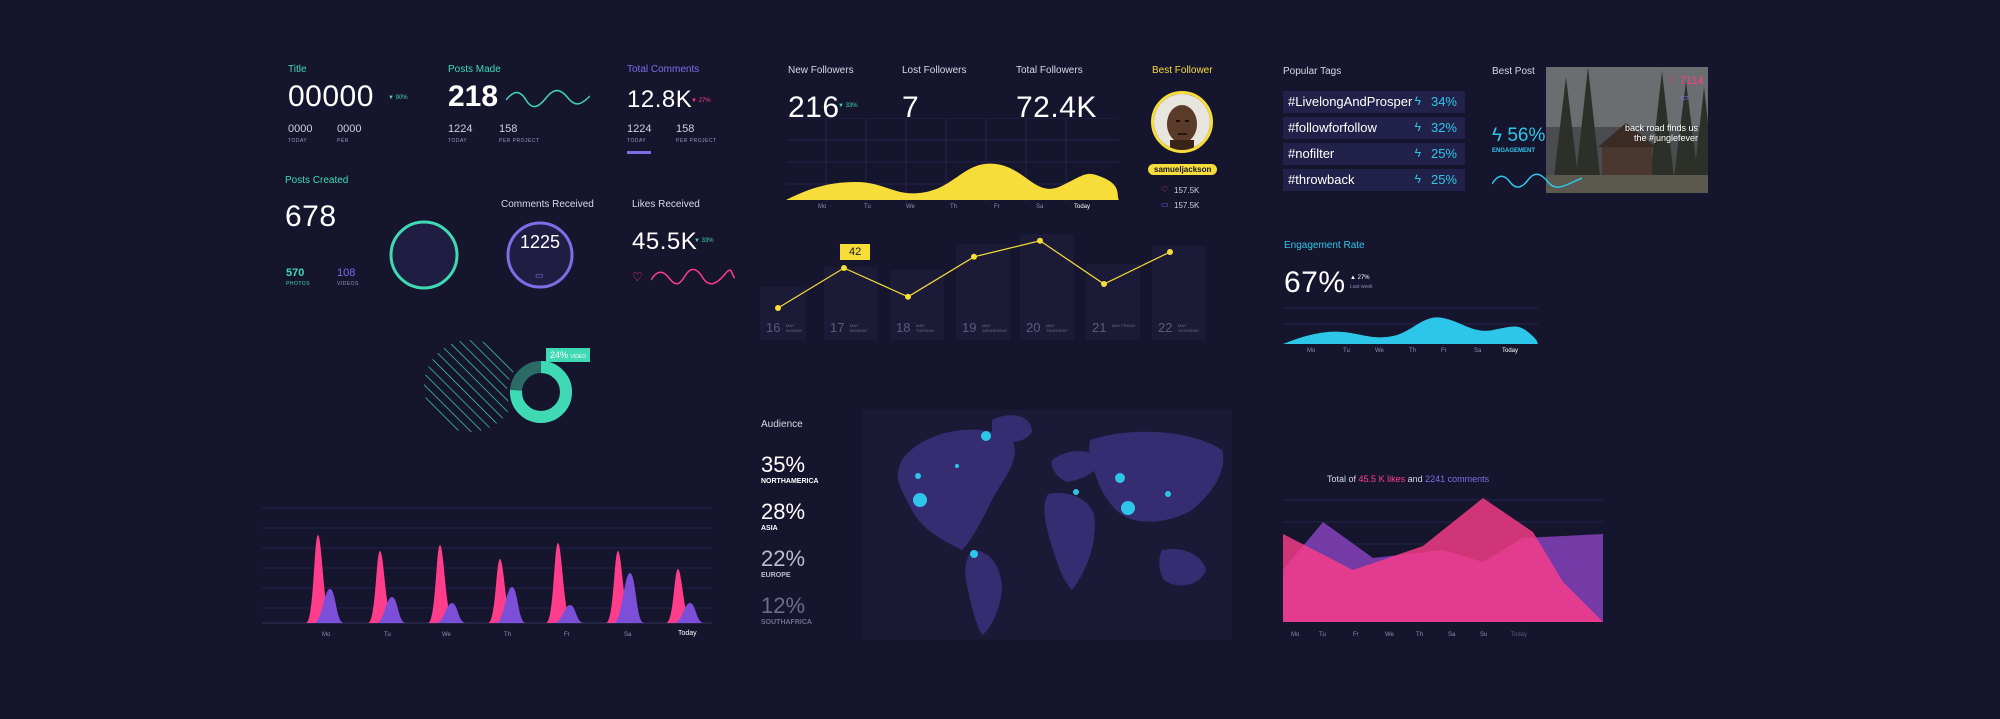 This screenshot has width=2000, height=719. I want to click on best-follower-comments: 157.5K, so click(1187, 205).